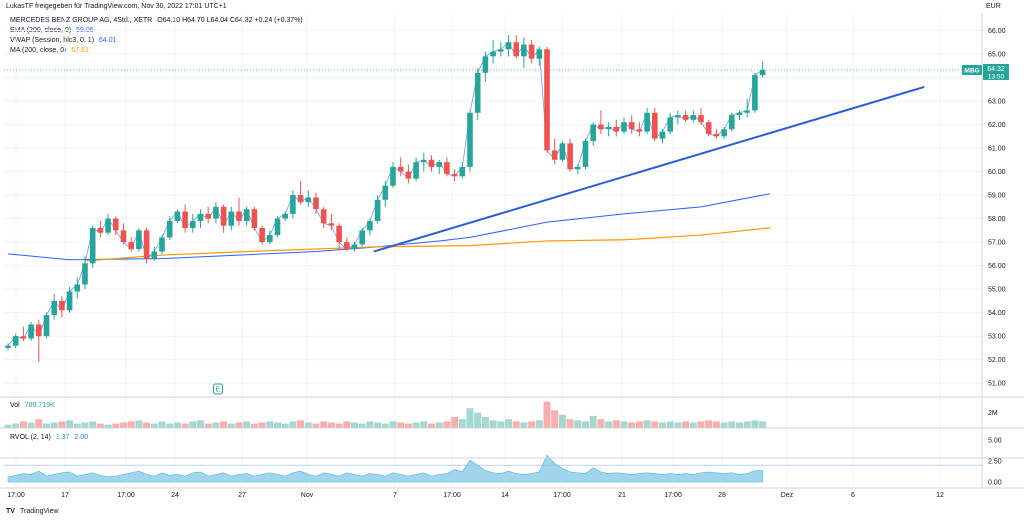 The height and width of the screenshot is (520, 1024). What do you see at coordinates (993, 413) in the screenshot?
I see `volume-tick-label: 2M` at bounding box center [993, 413].